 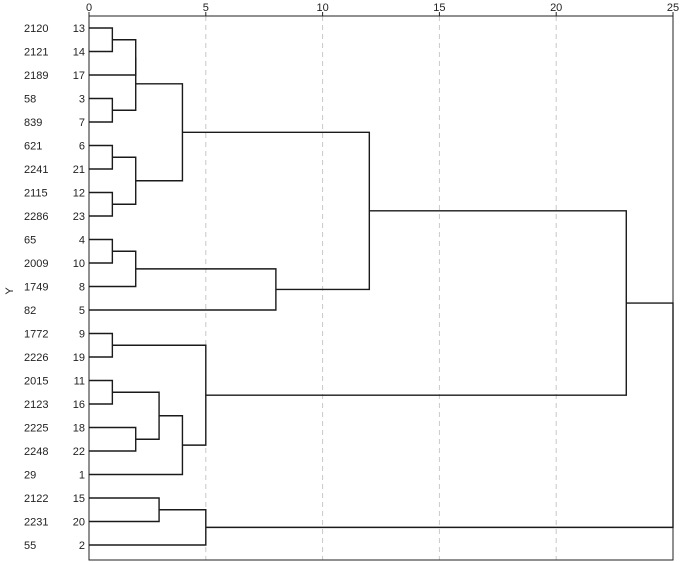 What do you see at coordinates (82, 335) in the screenshot?
I see `leaf-case-number: 9` at bounding box center [82, 335].